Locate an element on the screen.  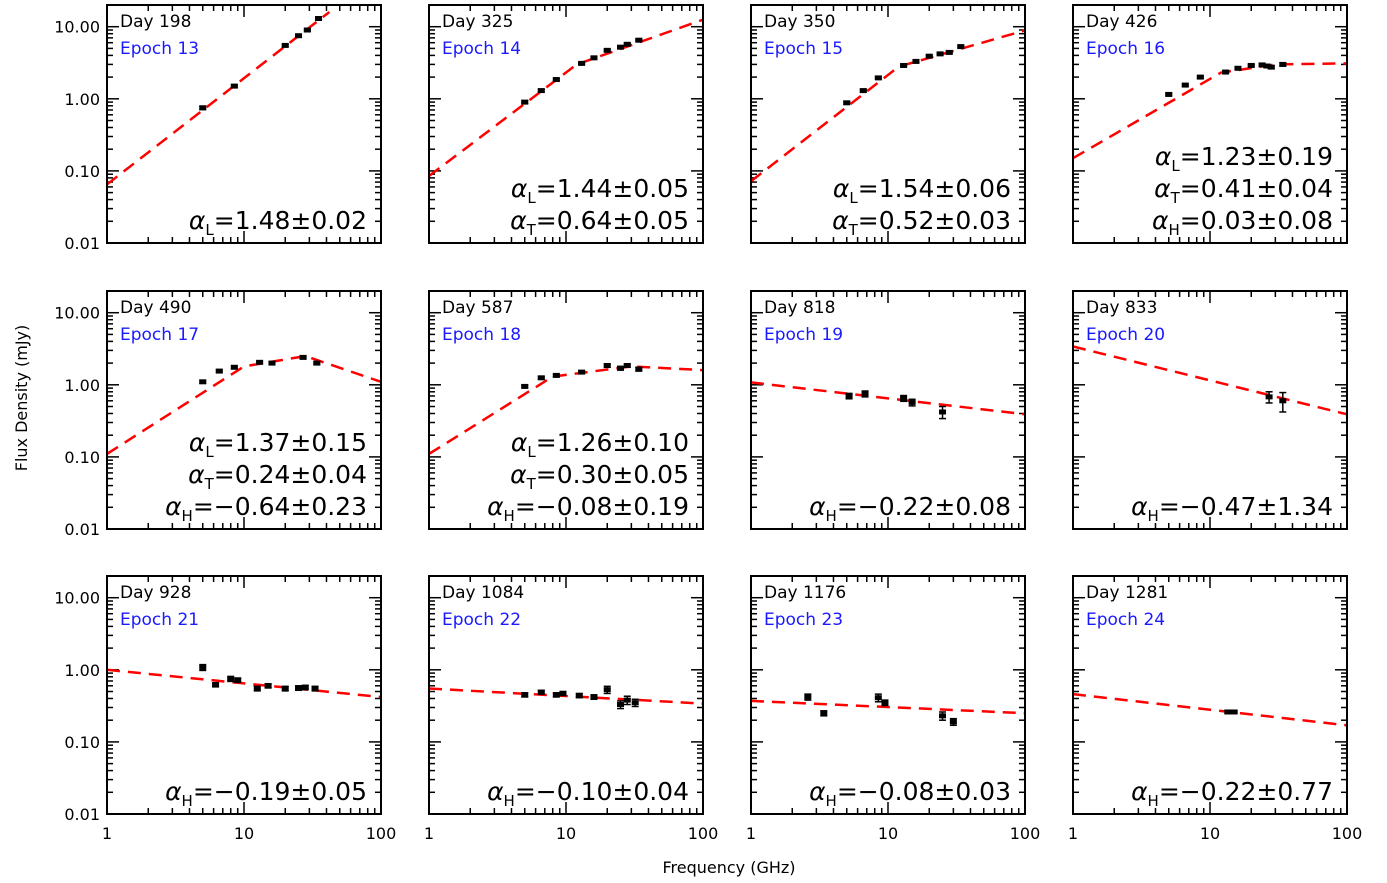
panel-8: Day 833 Epoch 20 αH=−0.47±1.34 is located at coordinates (1210, 410).